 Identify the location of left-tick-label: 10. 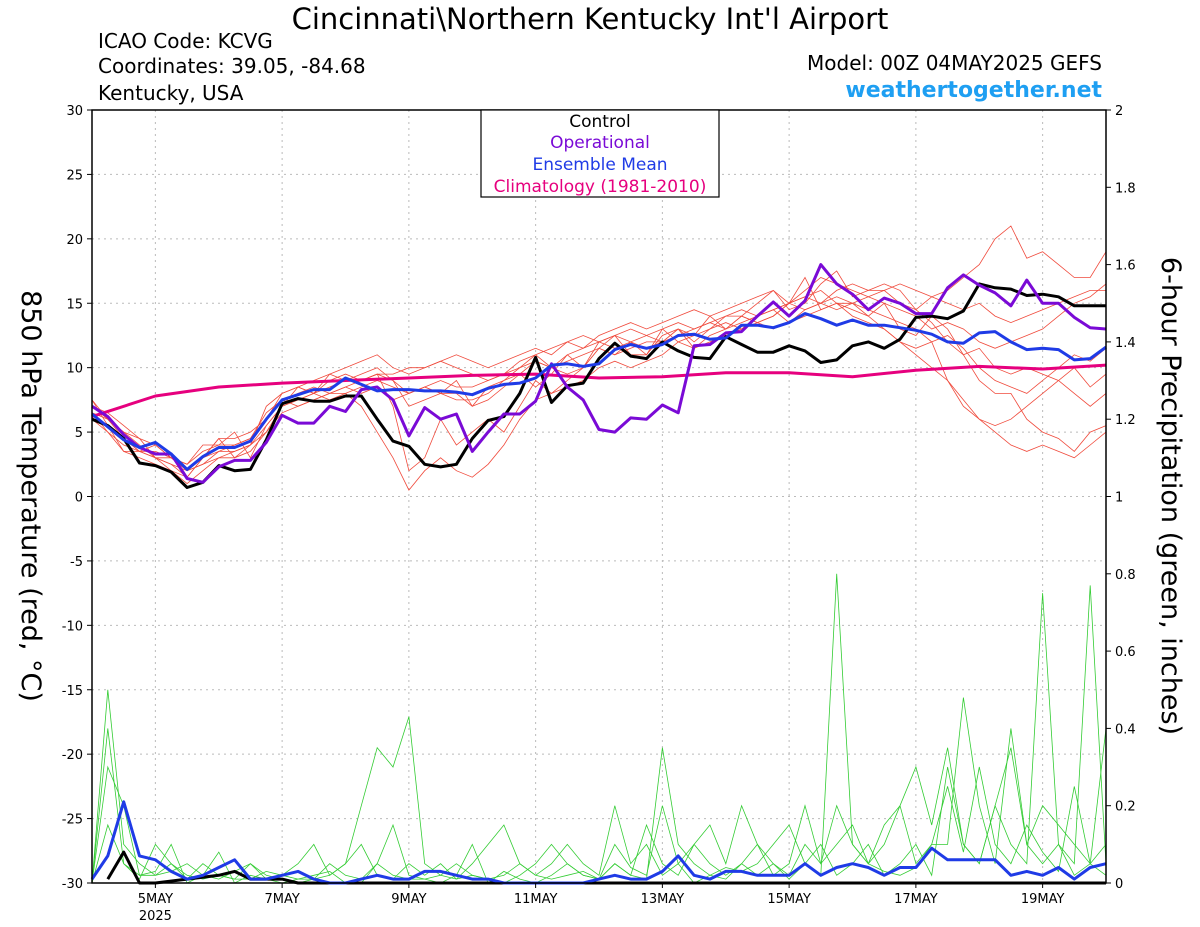
(74, 369).